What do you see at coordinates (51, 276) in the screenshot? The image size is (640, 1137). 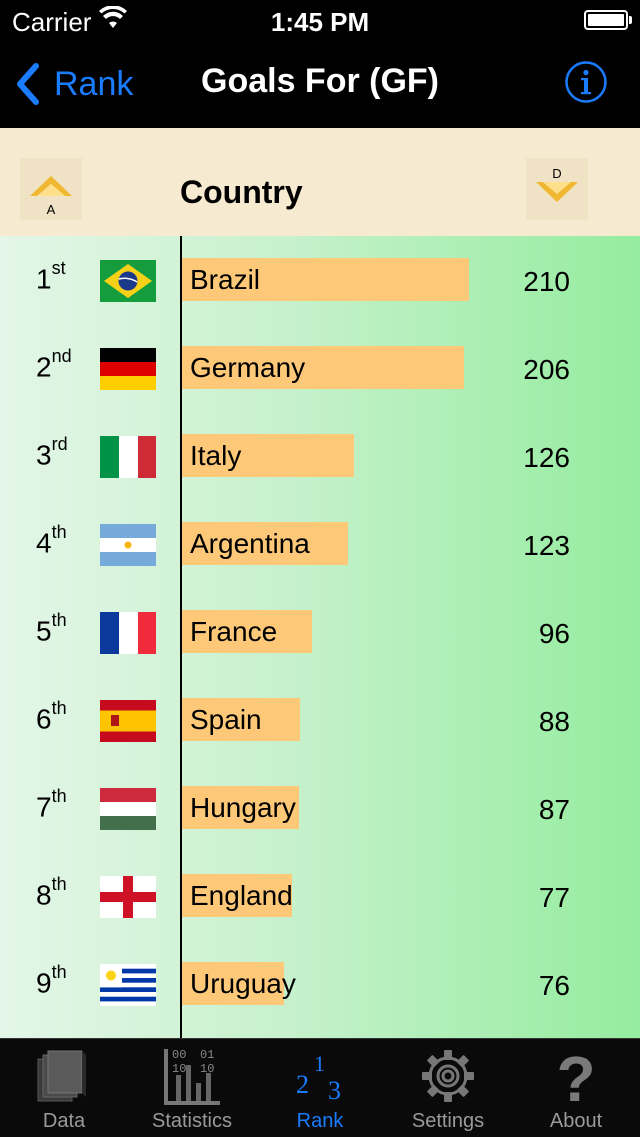 I see `rank-label: 1st` at bounding box center [51, 276].